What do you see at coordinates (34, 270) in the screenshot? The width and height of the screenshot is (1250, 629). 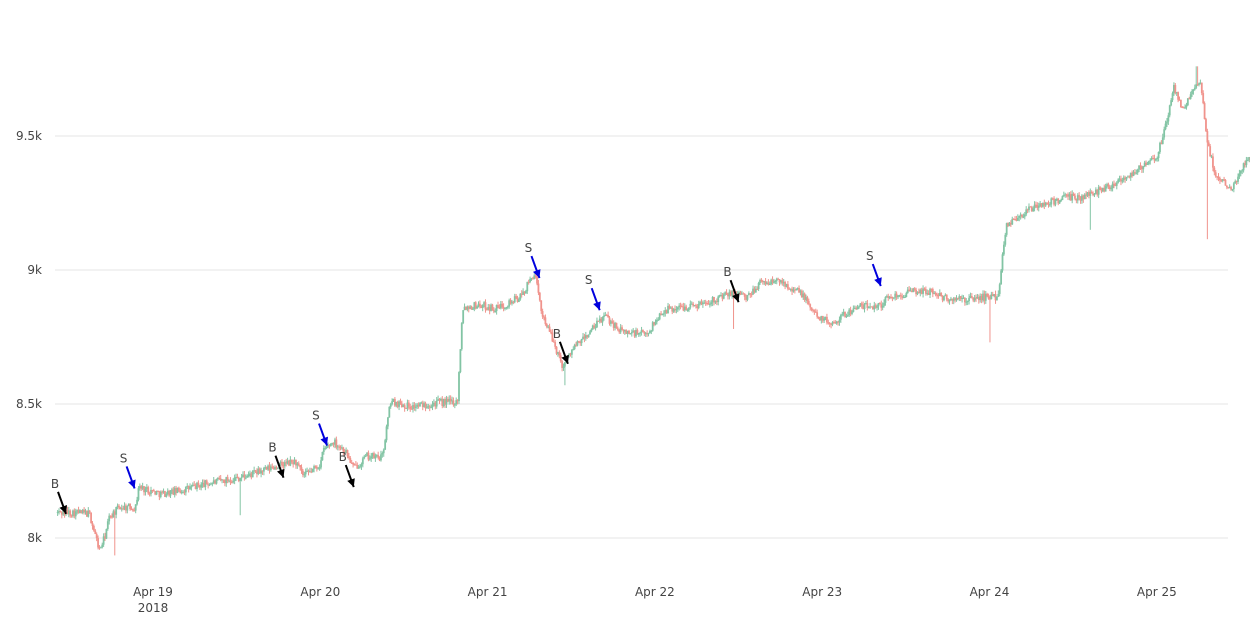 I see `y-tick-label: 9k` at bounding box center [34, 270].